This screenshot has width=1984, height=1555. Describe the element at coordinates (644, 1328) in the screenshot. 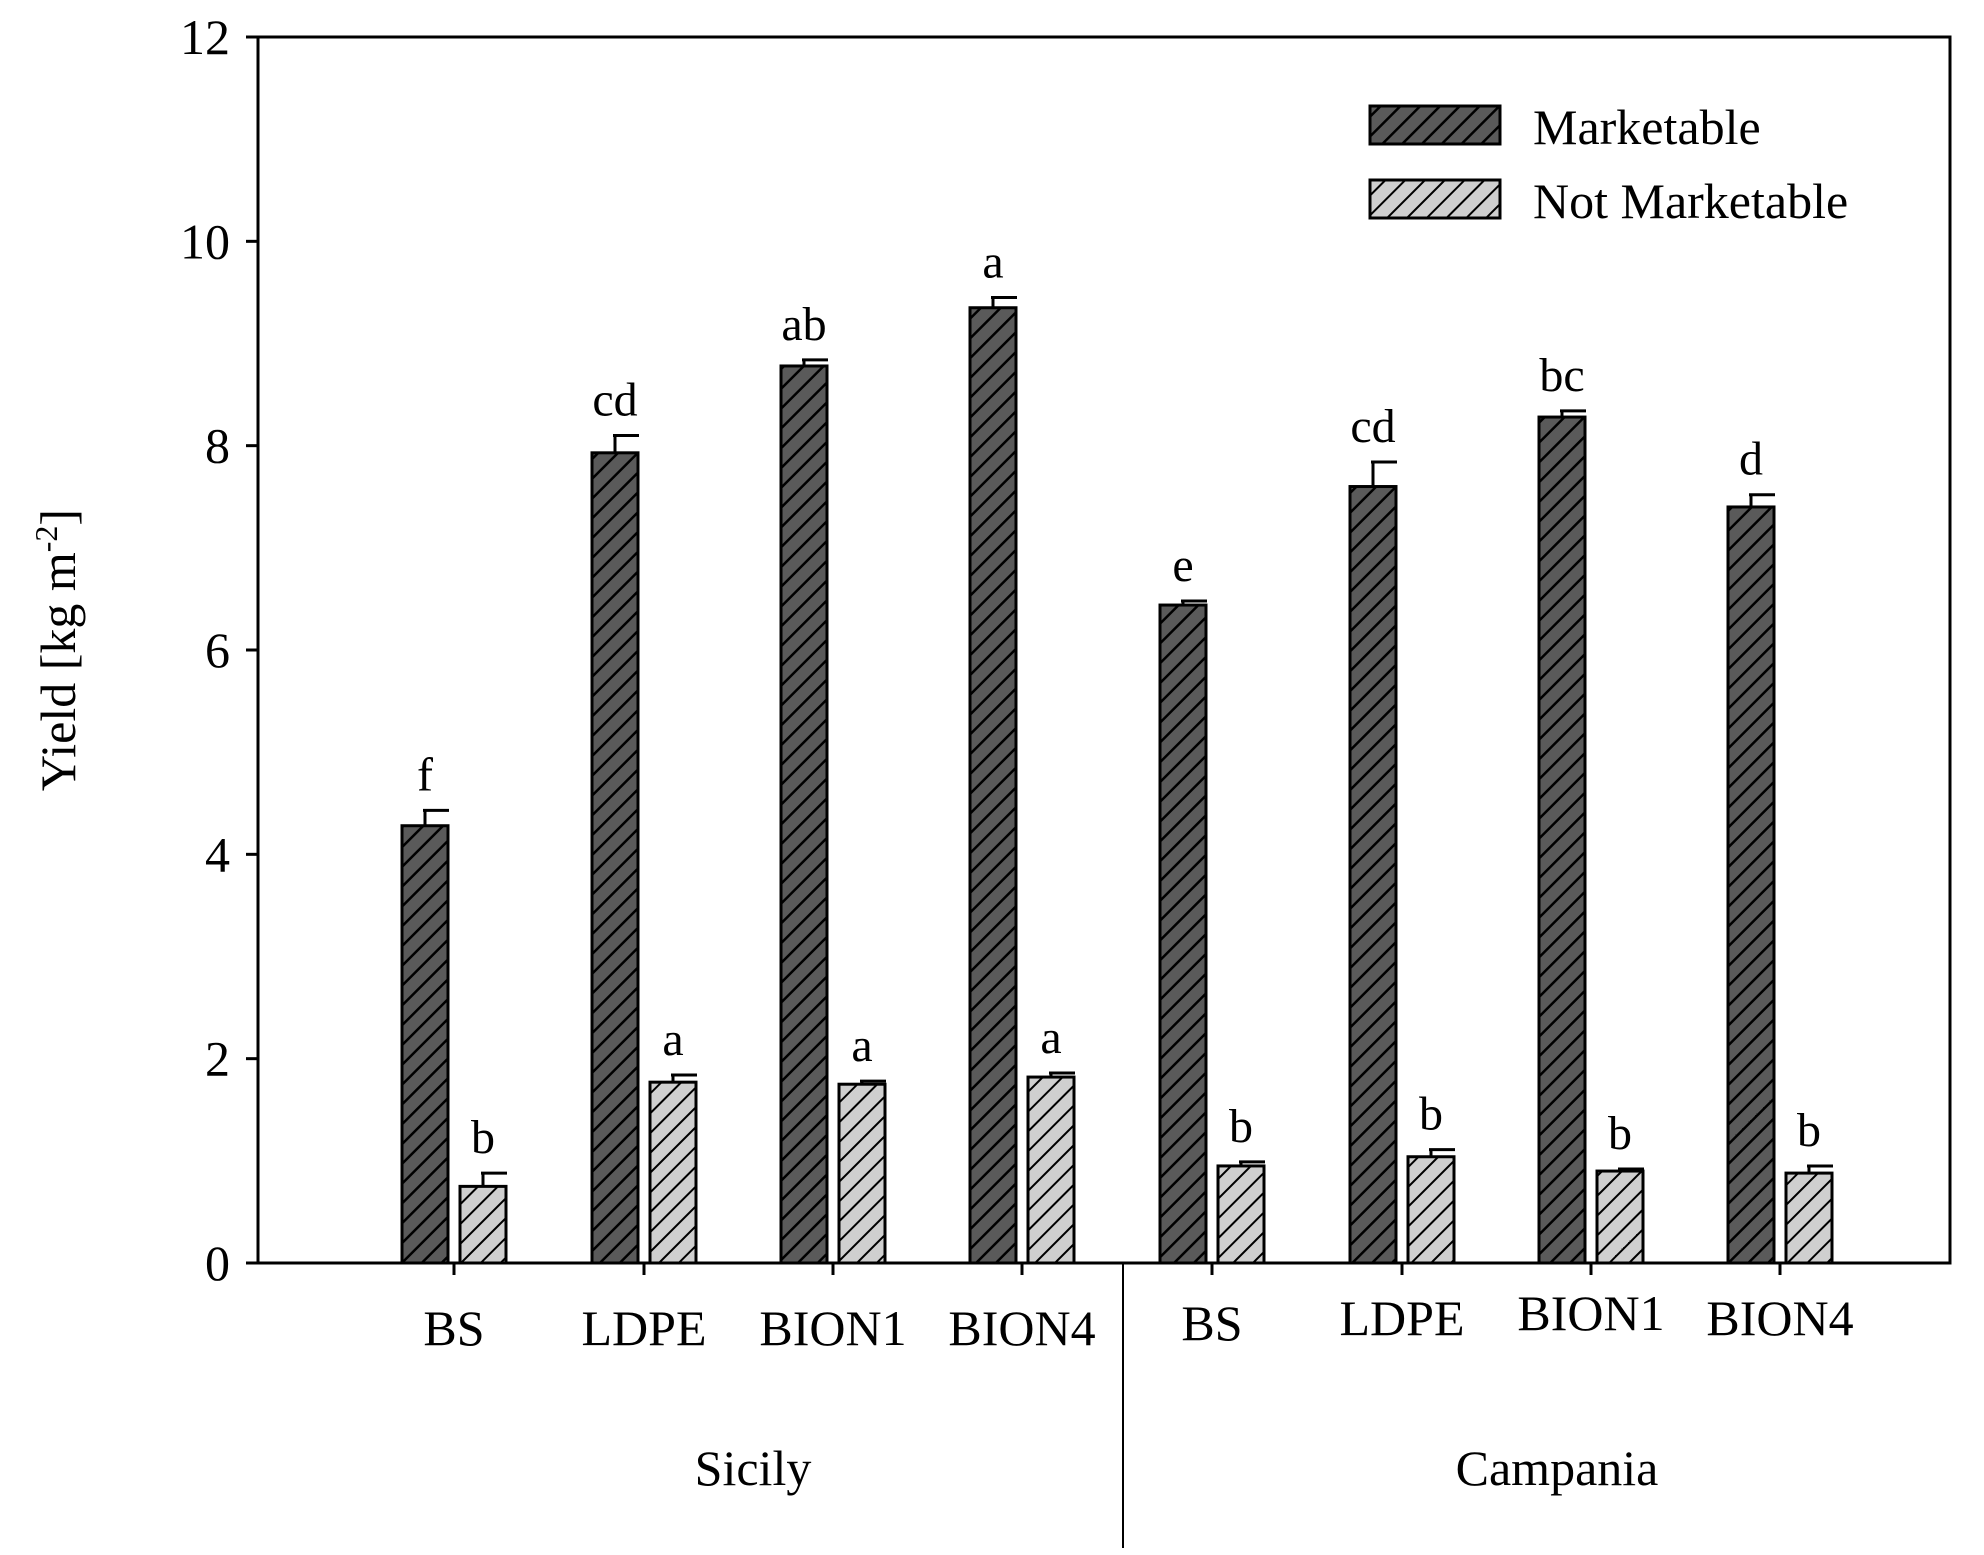

I see `x-tick-label-1: LDPE` at that location.